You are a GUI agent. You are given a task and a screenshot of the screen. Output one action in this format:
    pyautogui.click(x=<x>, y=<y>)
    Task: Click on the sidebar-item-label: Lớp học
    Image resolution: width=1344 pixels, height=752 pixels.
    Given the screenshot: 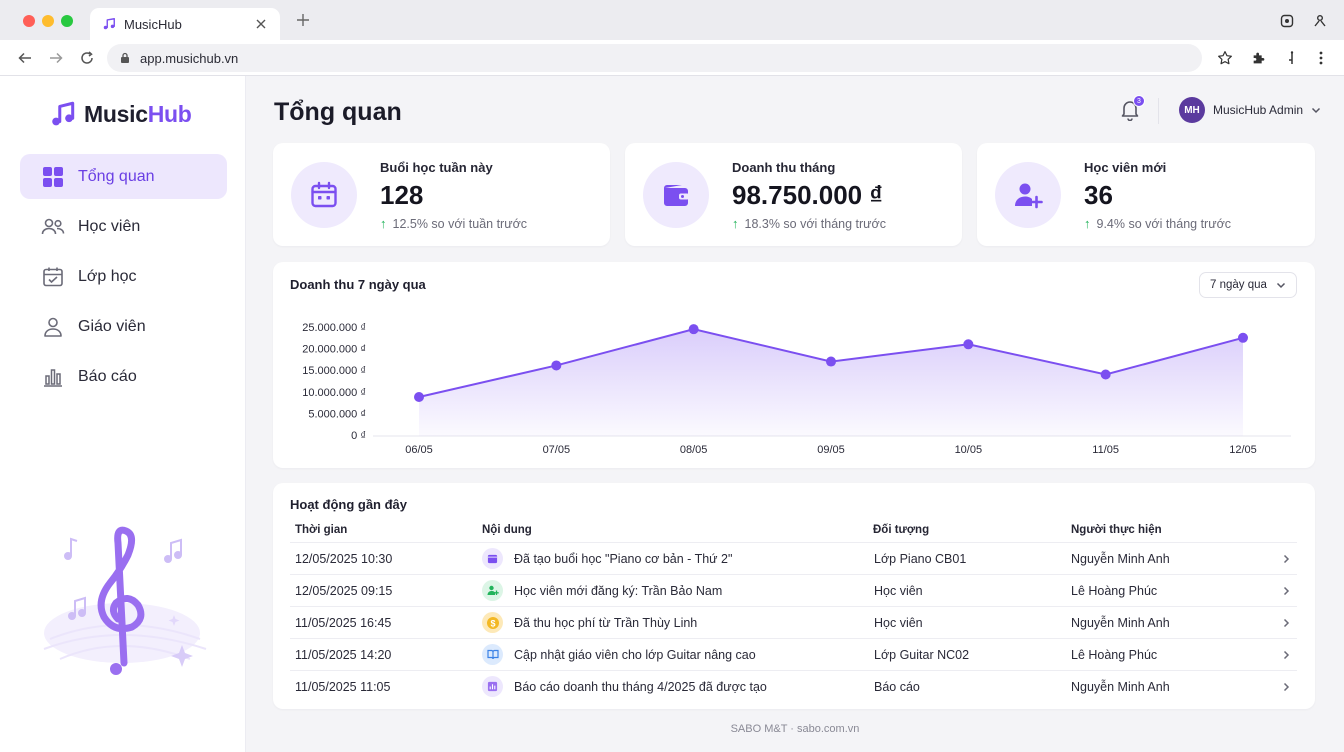 What is the action you would take?
    pyautogui.click(x=107, y=276)
    